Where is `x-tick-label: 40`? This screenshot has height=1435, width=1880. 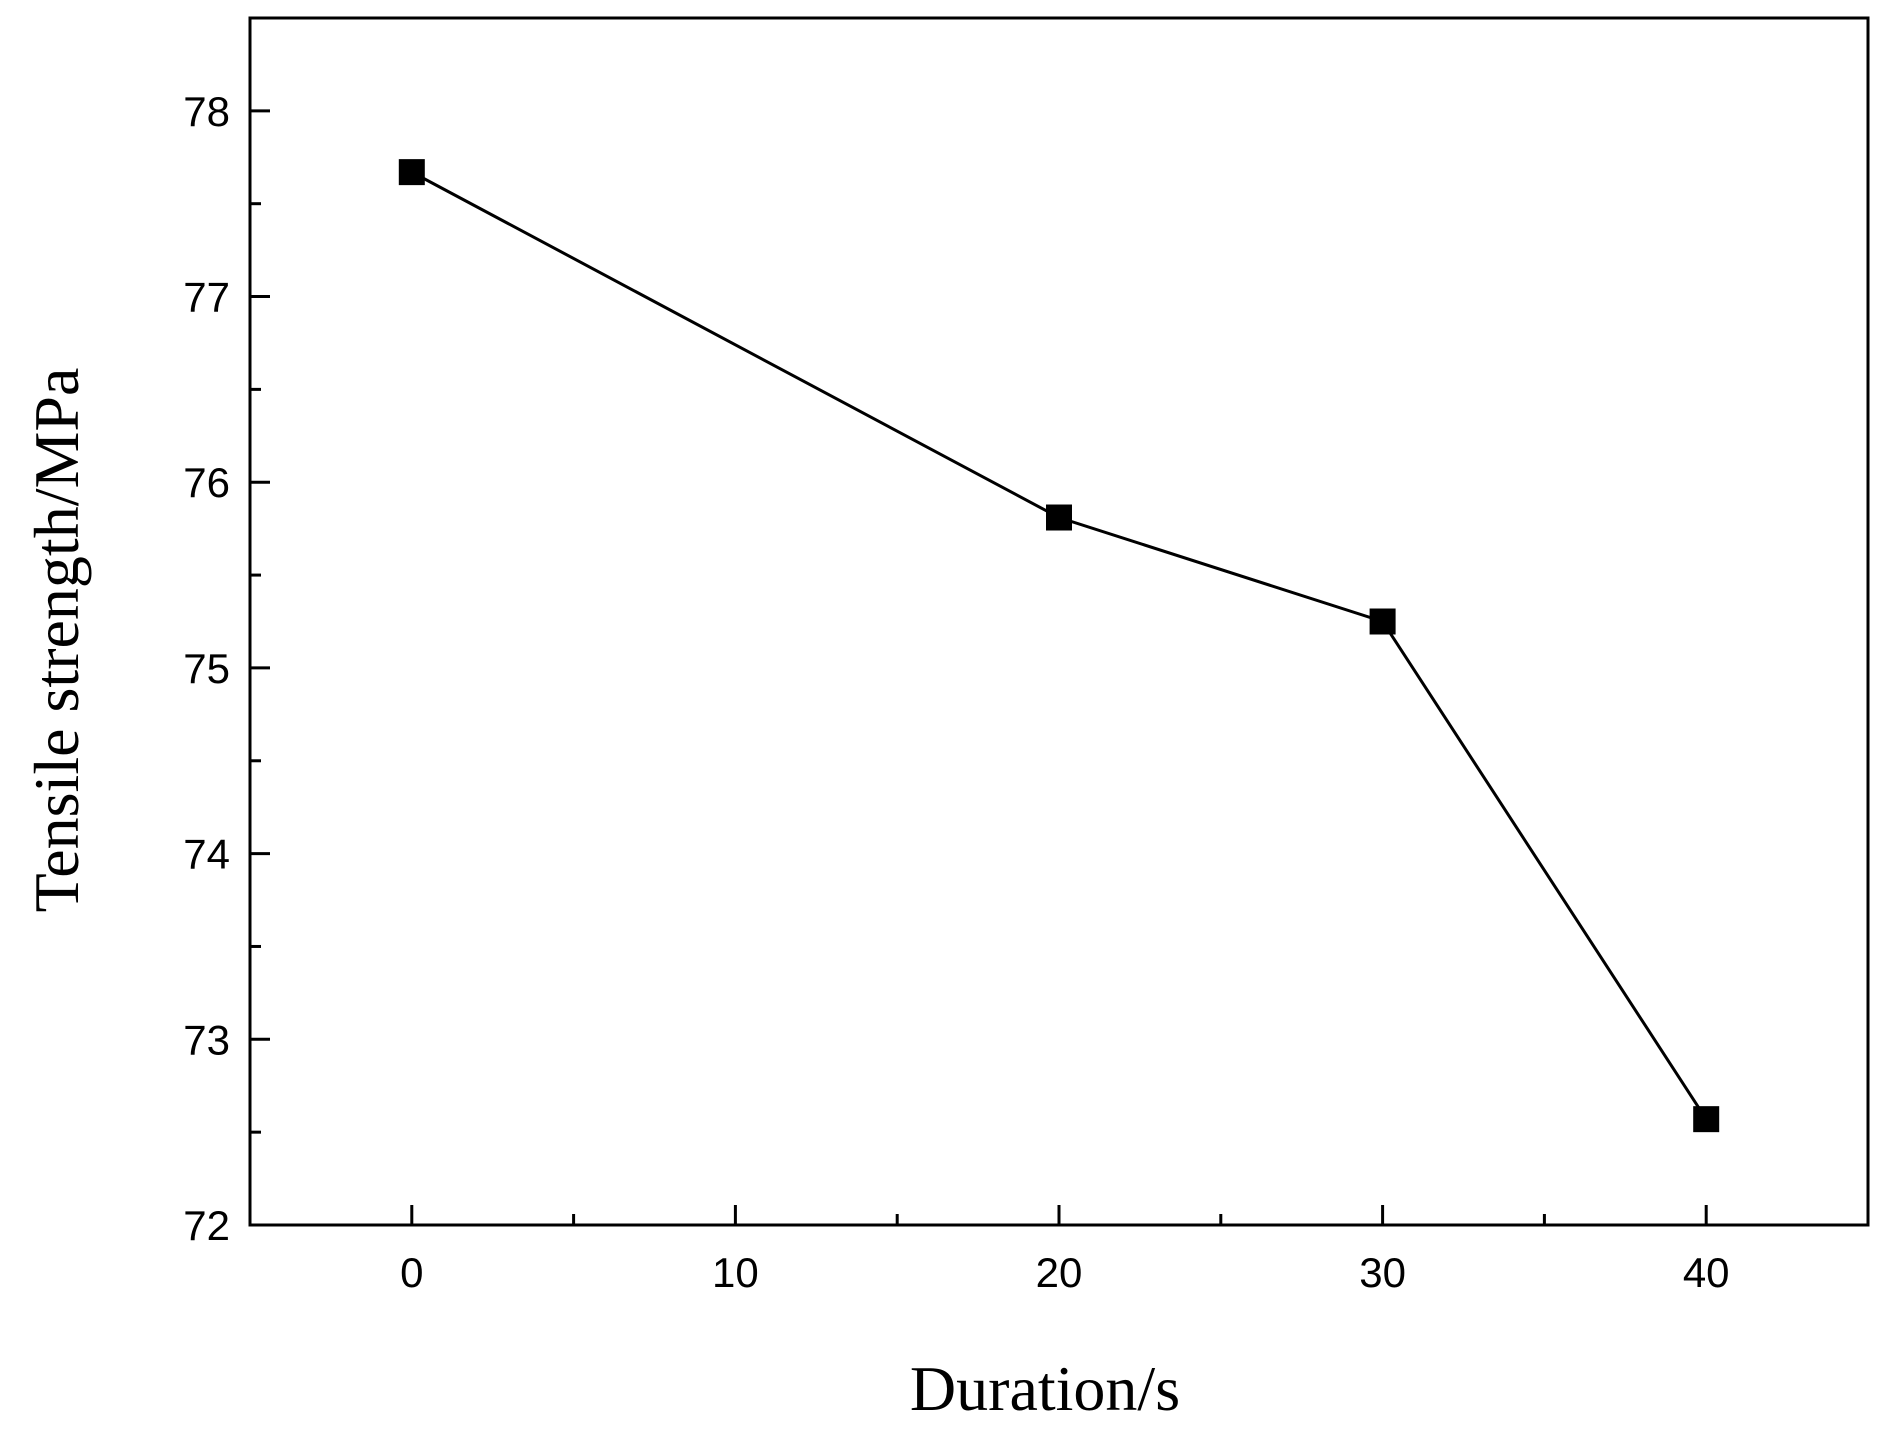
x-tick-label: 40 is located at coordinates (1706, 1272).